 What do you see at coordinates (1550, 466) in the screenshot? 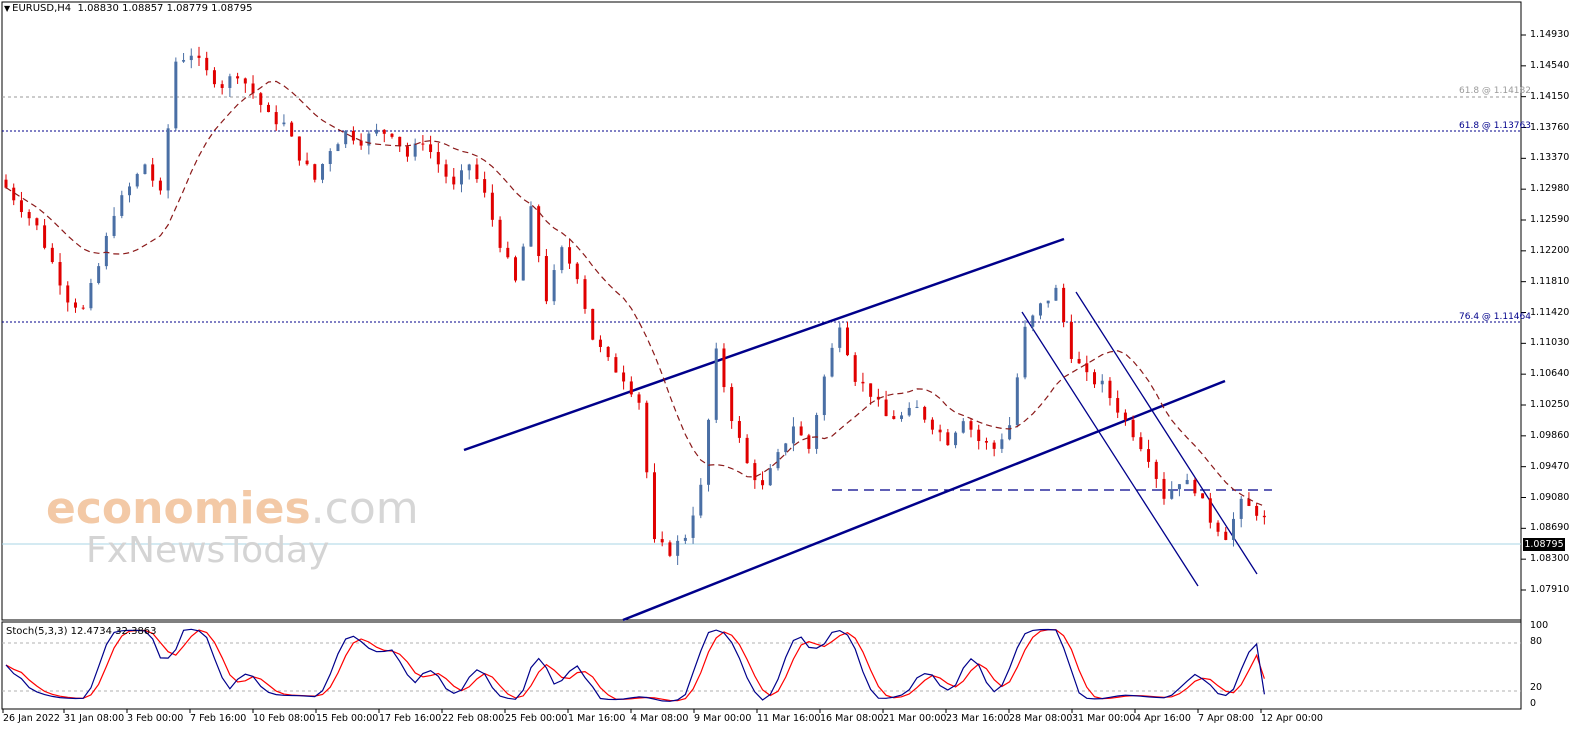
I see `price-tick-label: 1.09470` at bounding box center [1550, 466].